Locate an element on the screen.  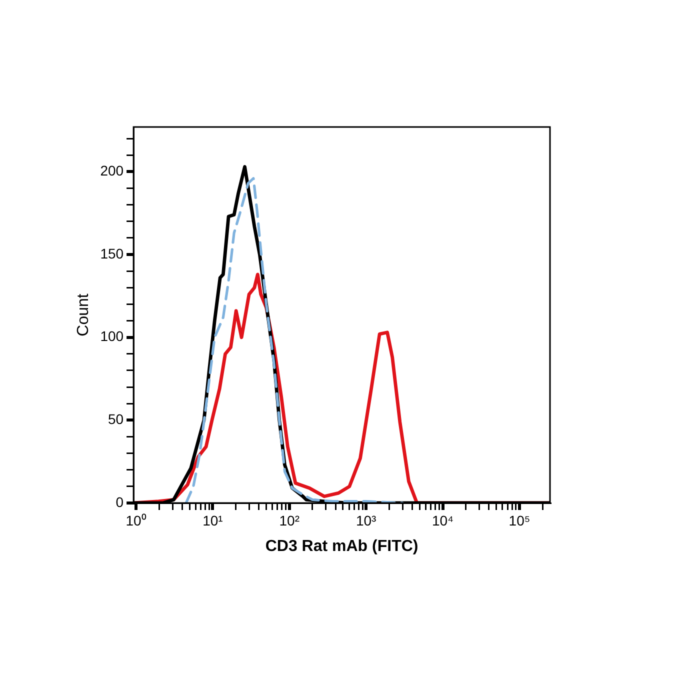
x-tick-label: 10³ is located at coordinates (366, 520).